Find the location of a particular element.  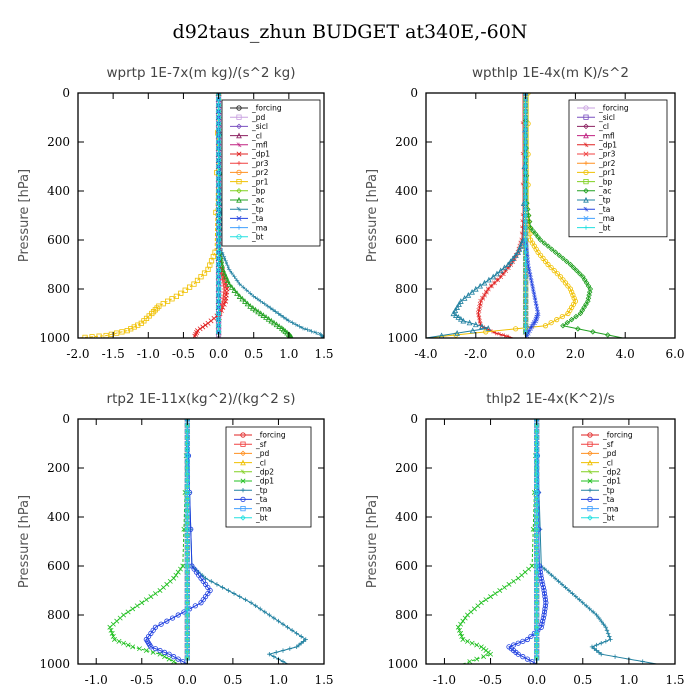

legend-entry-bp: _bp is located at coordinates (258, 191).